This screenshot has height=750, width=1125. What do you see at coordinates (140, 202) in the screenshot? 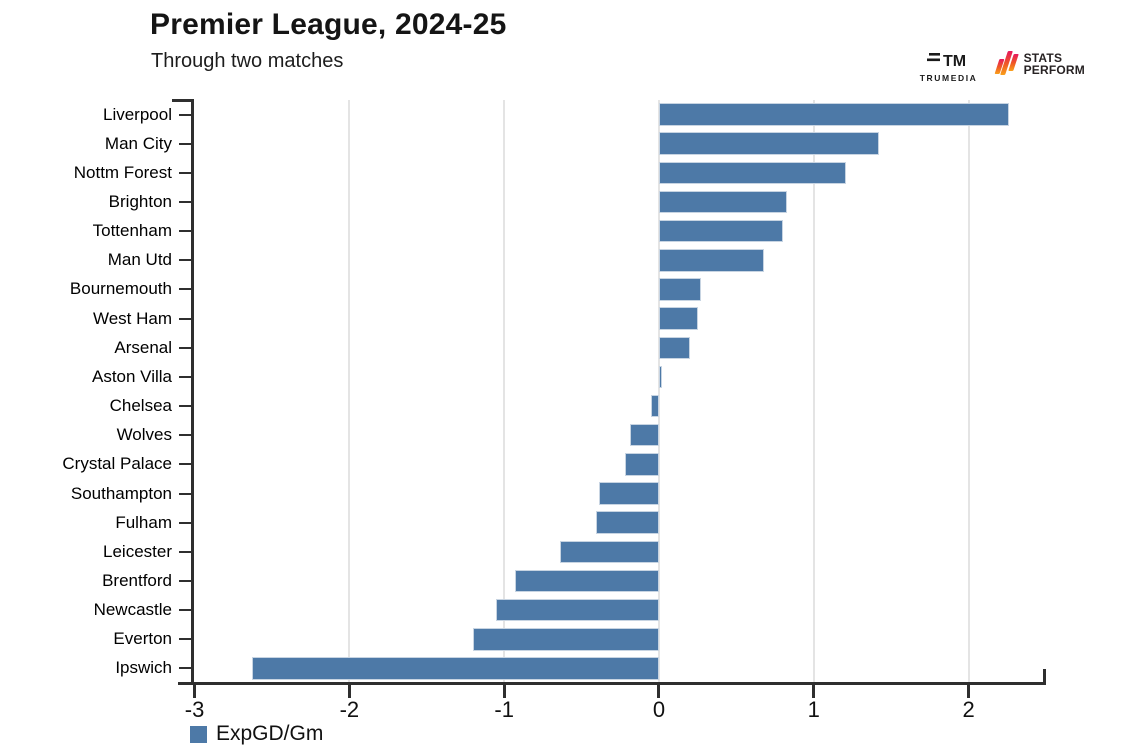
I see `team-label-brighton: Brighton` at bounding box center [140, 202].